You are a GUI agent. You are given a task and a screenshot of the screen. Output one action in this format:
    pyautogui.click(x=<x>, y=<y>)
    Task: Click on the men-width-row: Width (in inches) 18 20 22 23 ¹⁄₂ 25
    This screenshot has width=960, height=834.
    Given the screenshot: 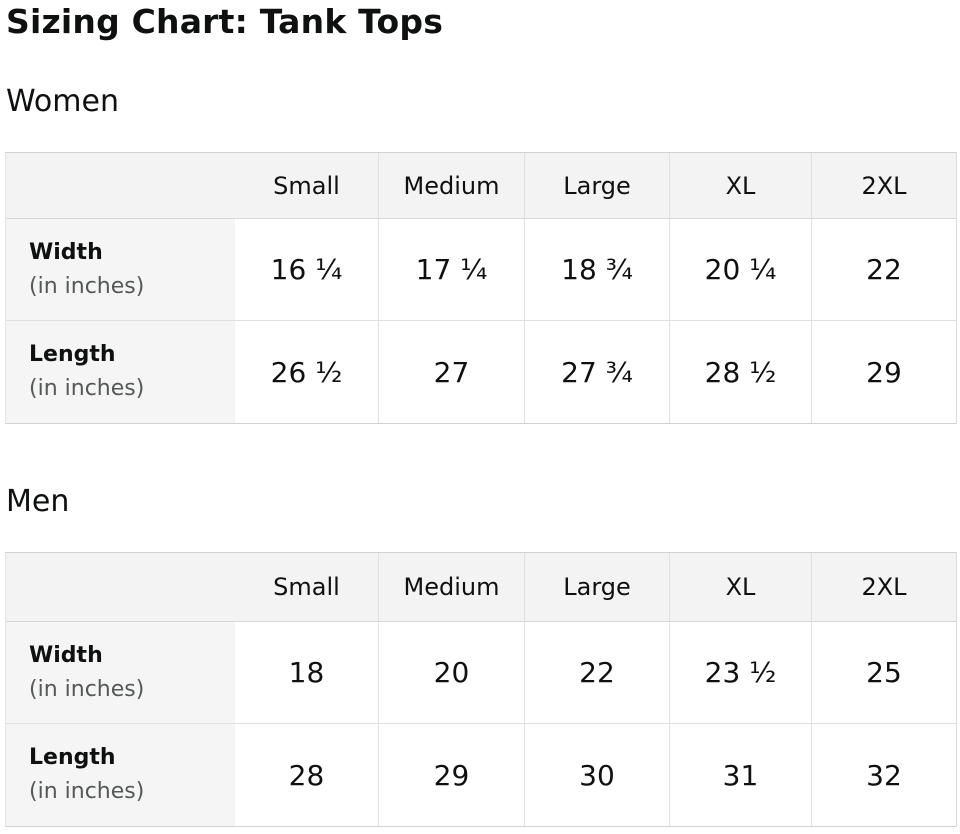 What is the action you would take?
    pyautogui.click(x=481, y=673)
    